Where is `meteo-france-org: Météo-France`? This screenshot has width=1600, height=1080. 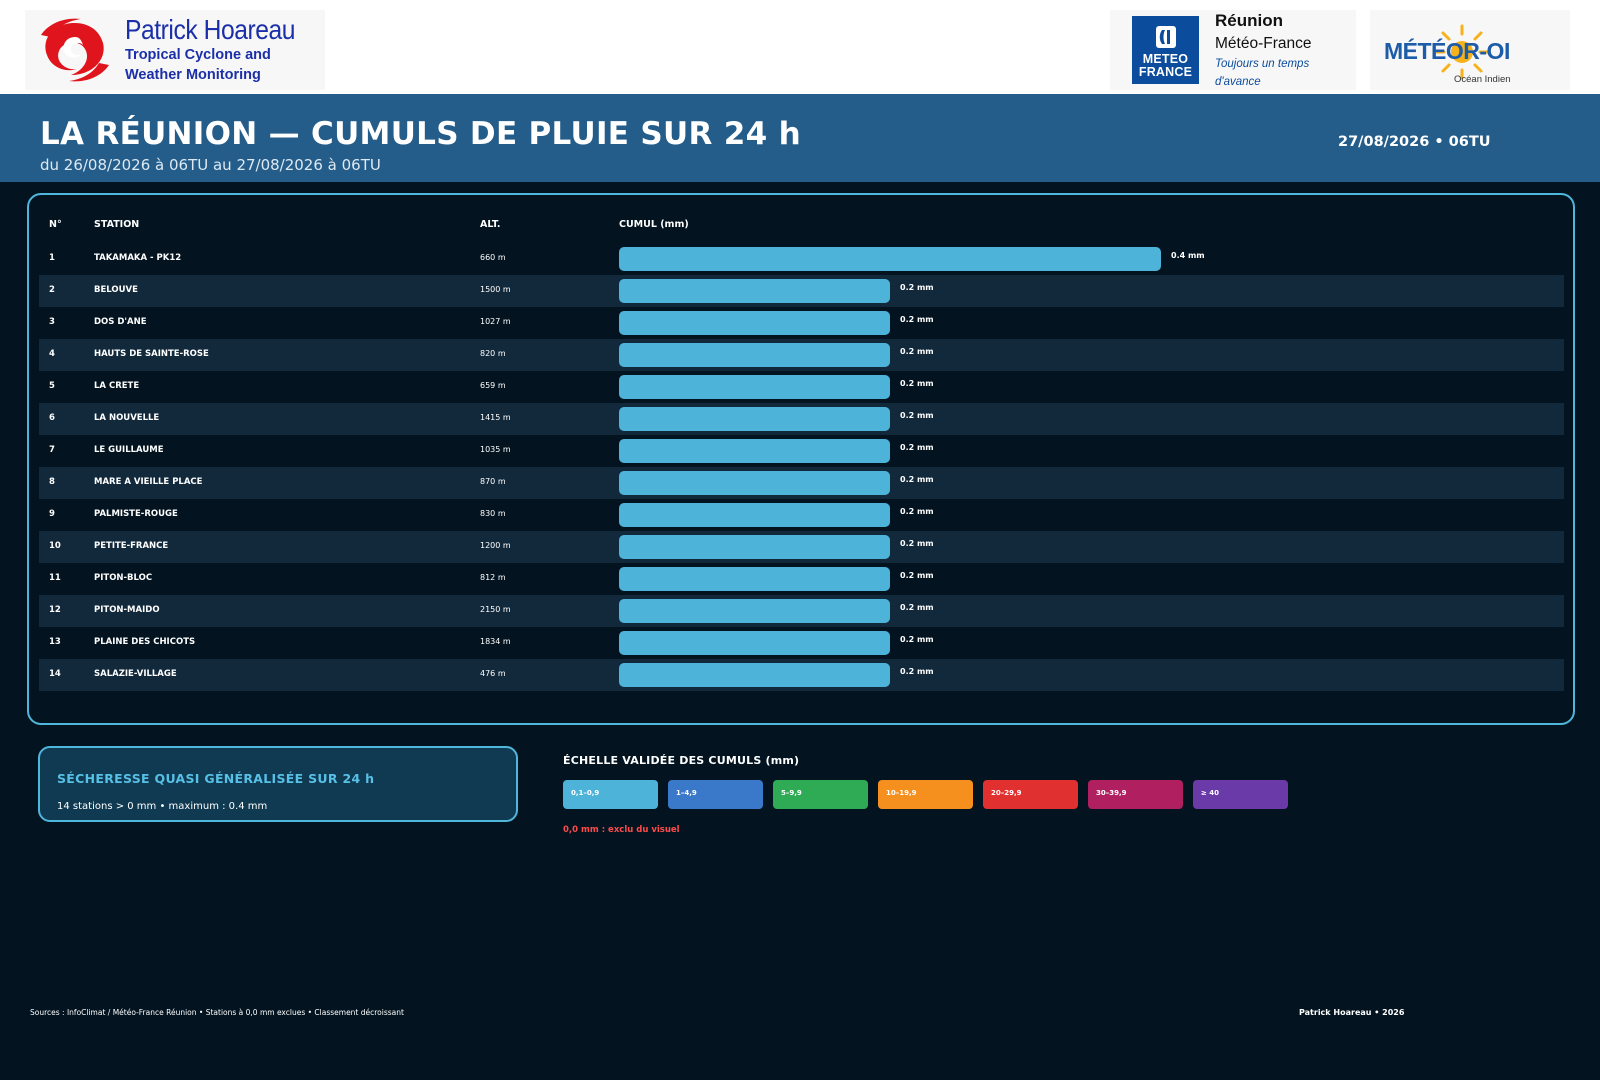
meteo-france-org: Météo-France is located at coordinates (1263, 43).